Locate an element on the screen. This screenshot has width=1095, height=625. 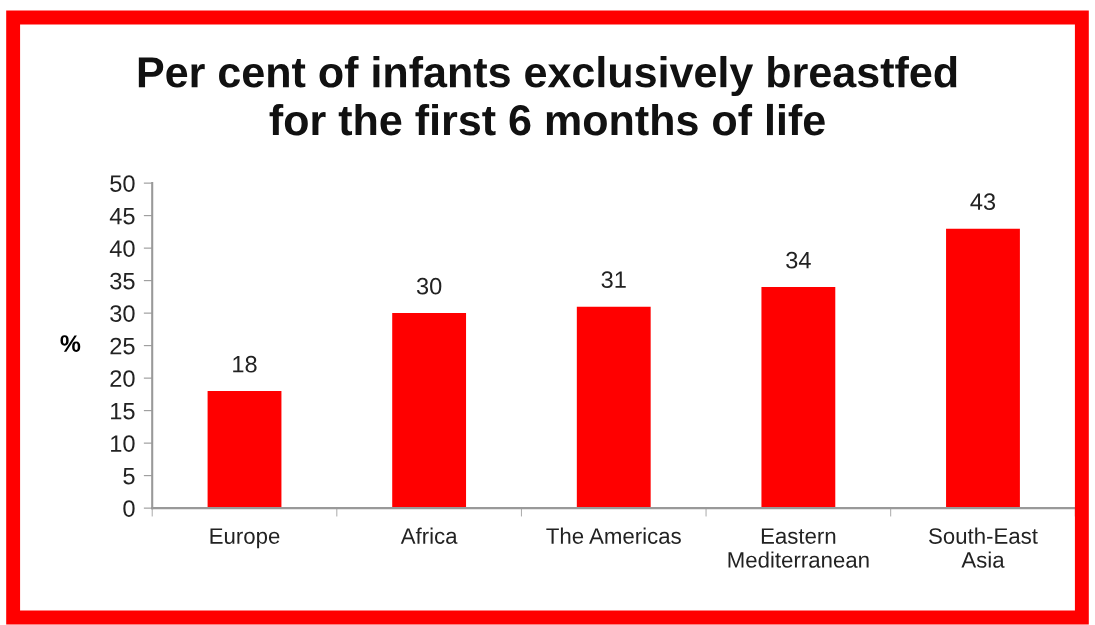
data-label: 30 is located at coordinates (429, 286).